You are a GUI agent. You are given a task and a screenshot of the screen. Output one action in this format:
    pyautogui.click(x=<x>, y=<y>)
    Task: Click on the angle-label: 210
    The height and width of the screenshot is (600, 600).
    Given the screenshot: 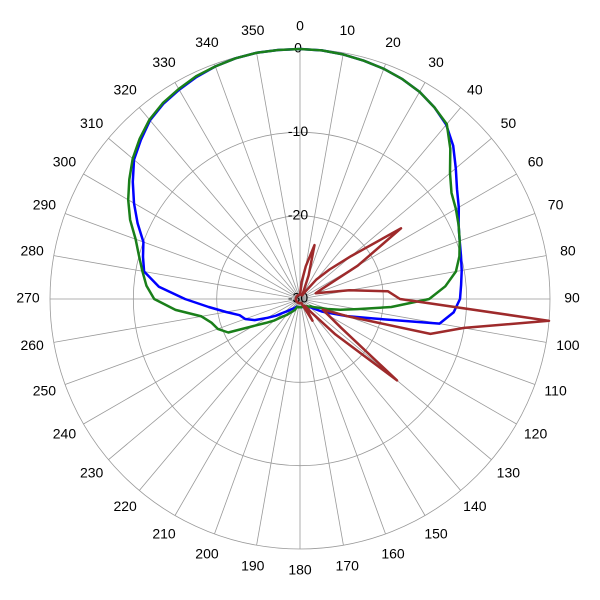 What is the action you would take?
    pyautogui.click(x=164, y=533)
    